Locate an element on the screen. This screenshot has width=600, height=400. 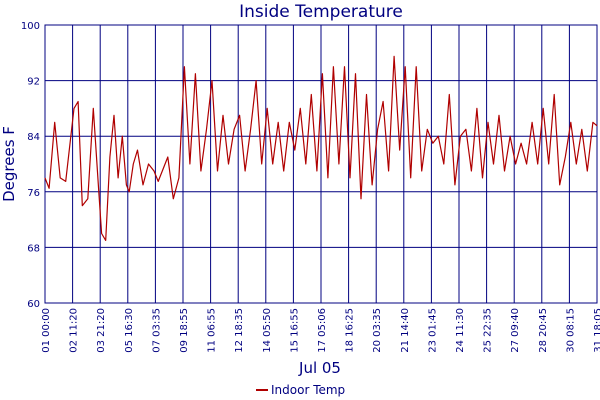
x-tick-label: 21 14:40 is located at coordinates (405, 330).